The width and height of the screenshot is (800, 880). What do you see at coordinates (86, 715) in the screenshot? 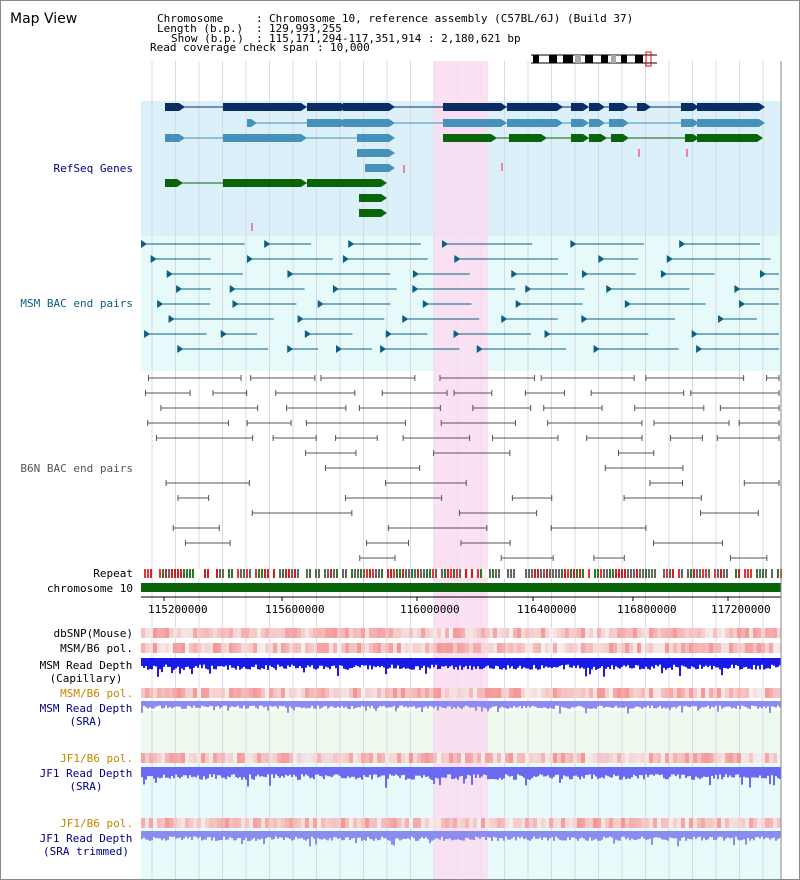
I see `track-label-msm-depth-sra: MSM Read Depth (SRA)` at bounding box center [86, 715].